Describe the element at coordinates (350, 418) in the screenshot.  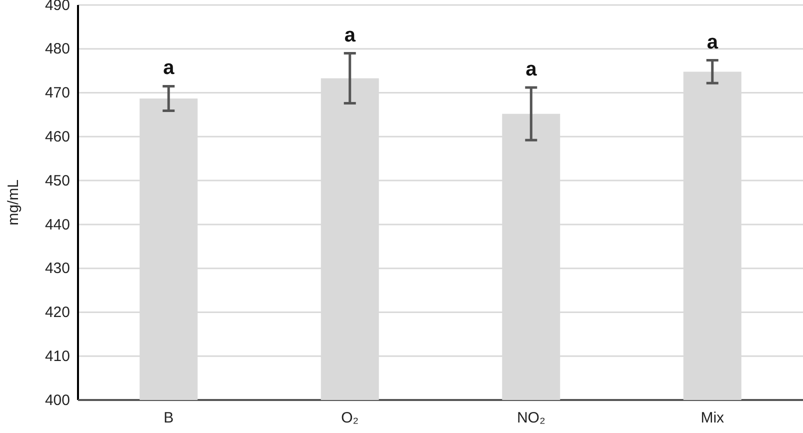
I see `x-tick-label: O₂` at that location.